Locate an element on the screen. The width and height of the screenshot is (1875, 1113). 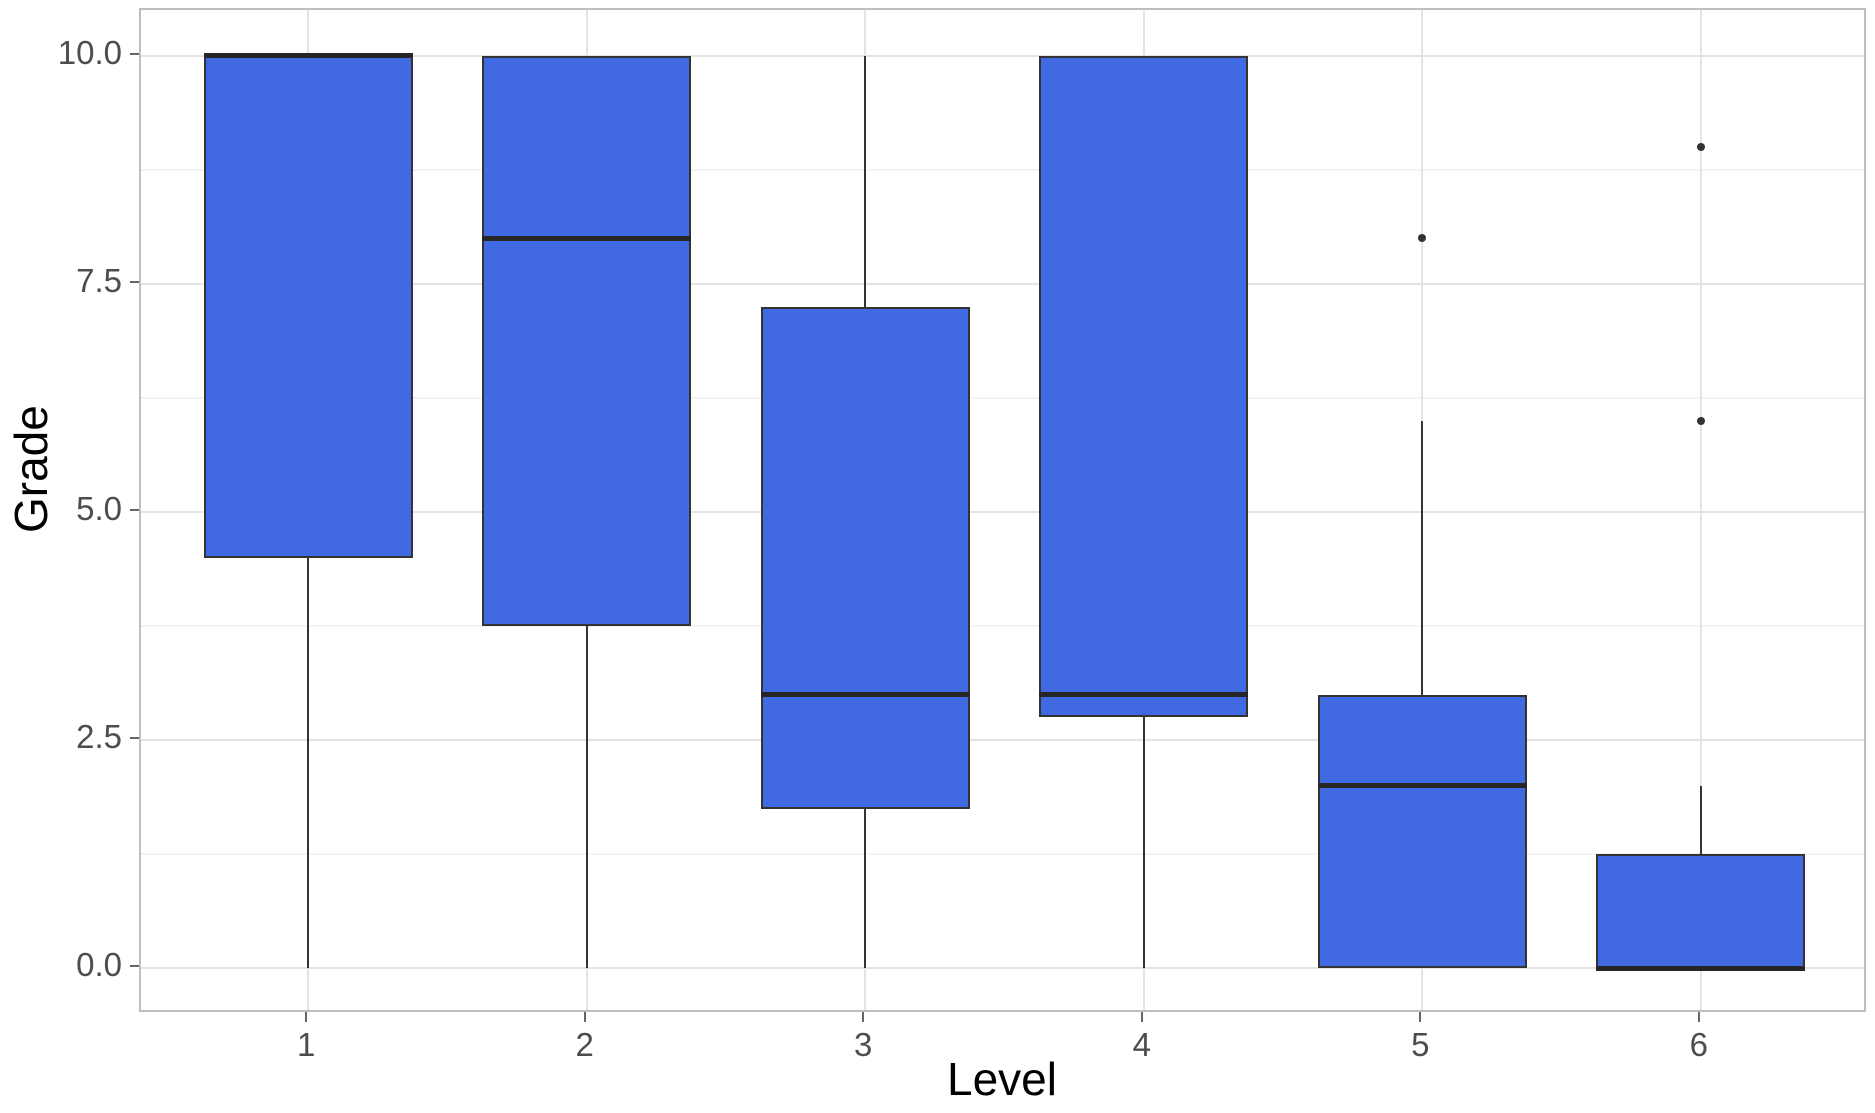
x-tick-label: 2 is located at coordinates (584, 1044).